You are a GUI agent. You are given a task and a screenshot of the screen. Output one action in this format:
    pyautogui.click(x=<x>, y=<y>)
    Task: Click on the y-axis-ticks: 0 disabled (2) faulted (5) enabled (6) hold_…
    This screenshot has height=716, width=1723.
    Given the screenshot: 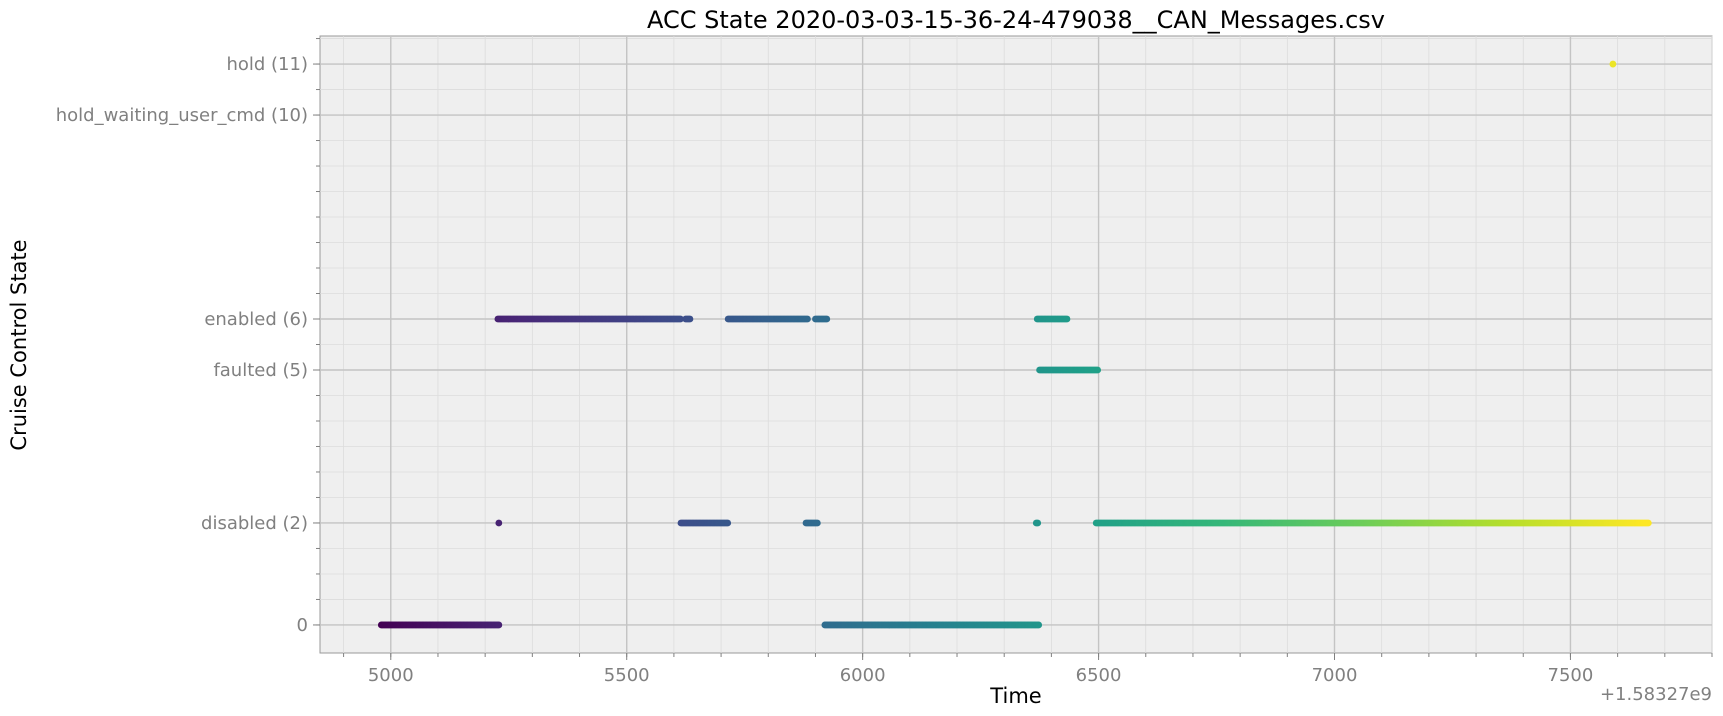 What is the action you would take?
    pyautogui.click(x=188, y=337)
    